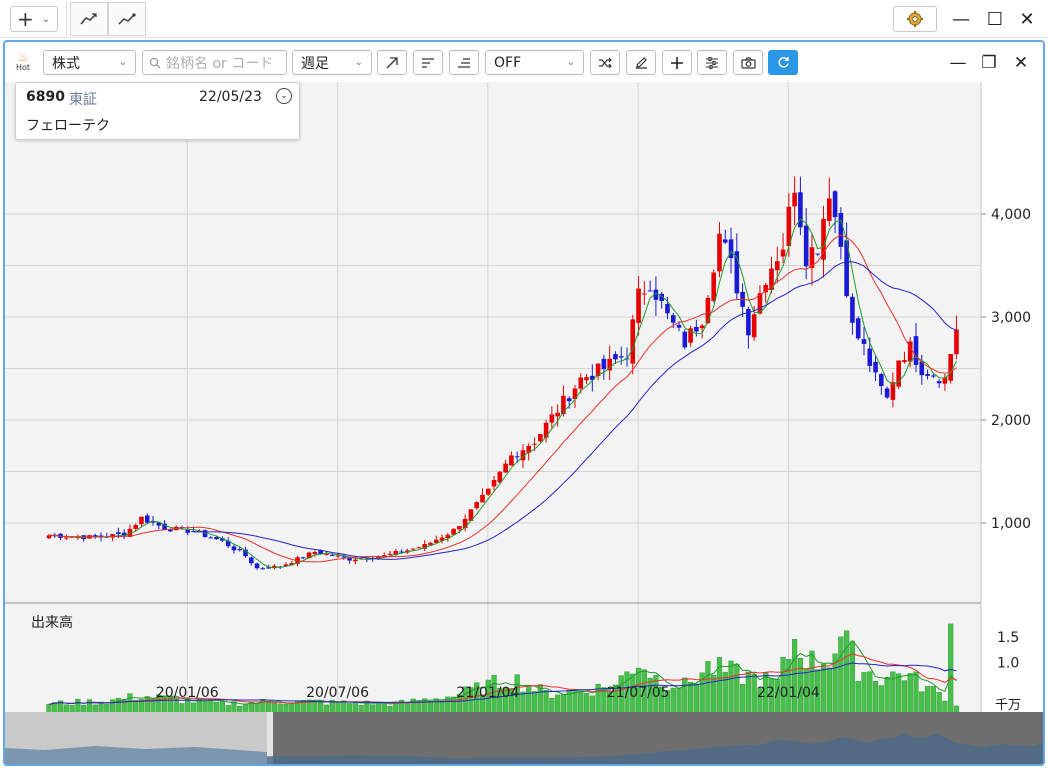  I want to click on collapse-toggle-icon: ⌄, so click(284, 96).